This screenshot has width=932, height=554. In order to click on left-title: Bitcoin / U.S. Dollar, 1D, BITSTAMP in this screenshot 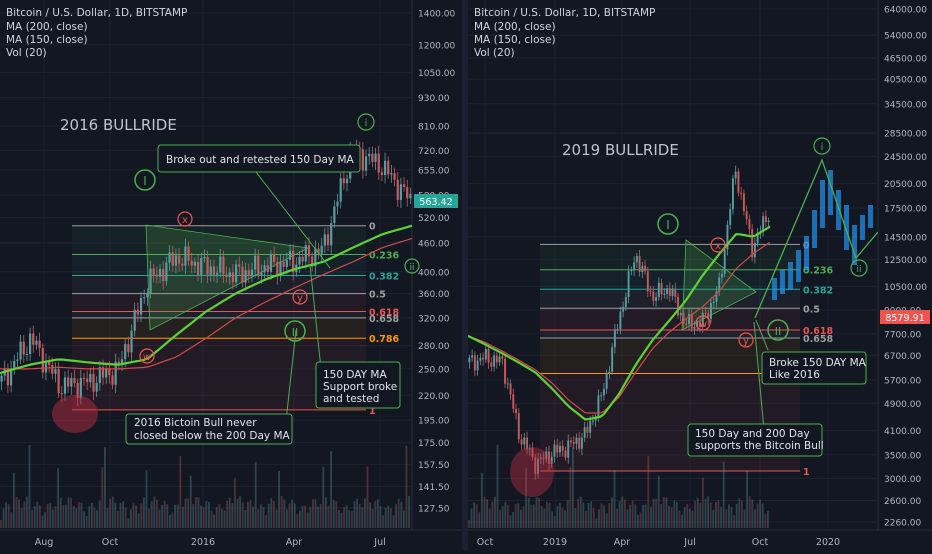, I will do `click(96, 13)`.